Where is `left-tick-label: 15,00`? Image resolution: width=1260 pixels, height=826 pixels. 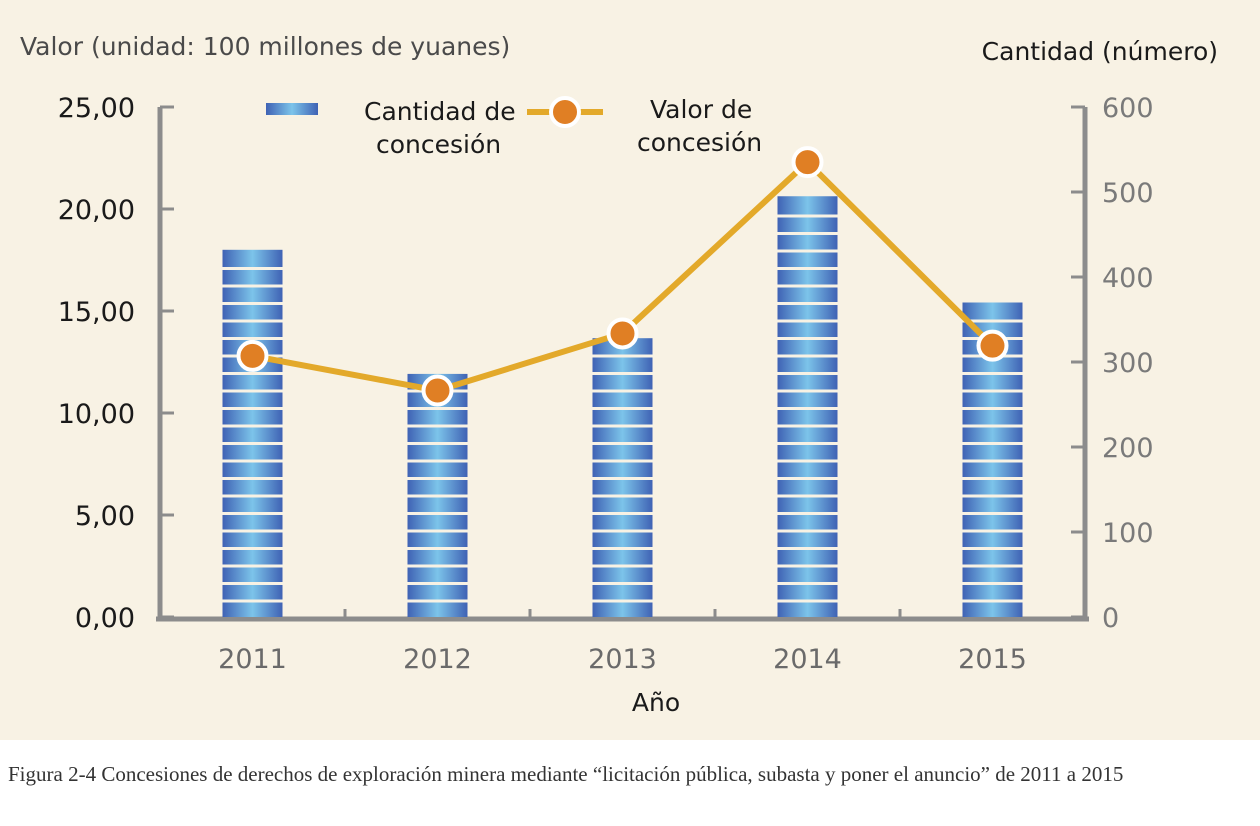
left-tick-label: 15,00 is located at coordinates (96, 312).